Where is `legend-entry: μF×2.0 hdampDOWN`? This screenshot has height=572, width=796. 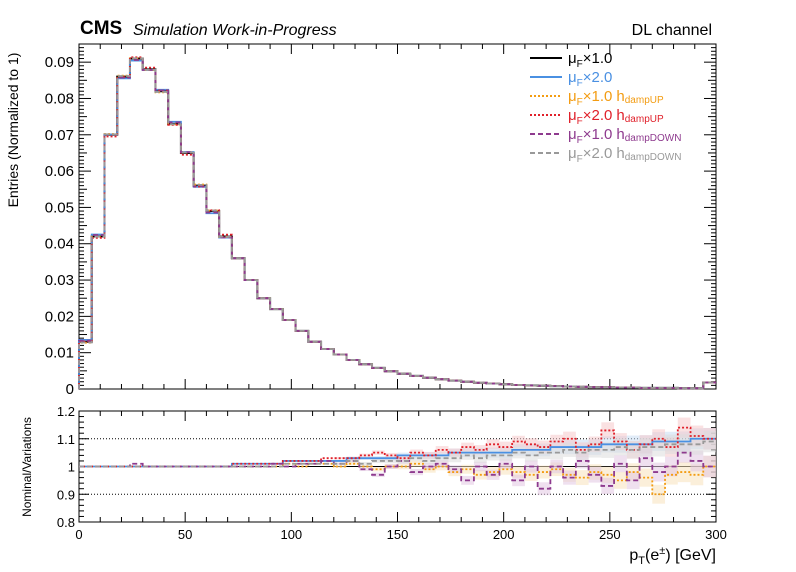
legend-entry: μF×2.0 hdampDOWN is located at coordinates (605, 155).